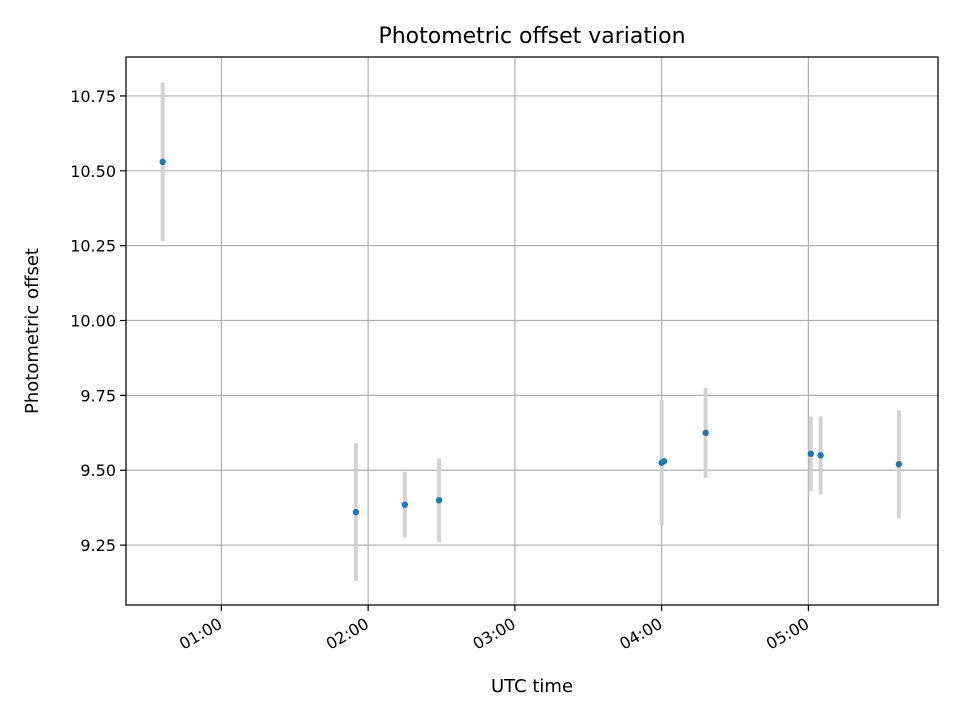  I want to click on y-tick-label: 9.75, so click(98, 395).